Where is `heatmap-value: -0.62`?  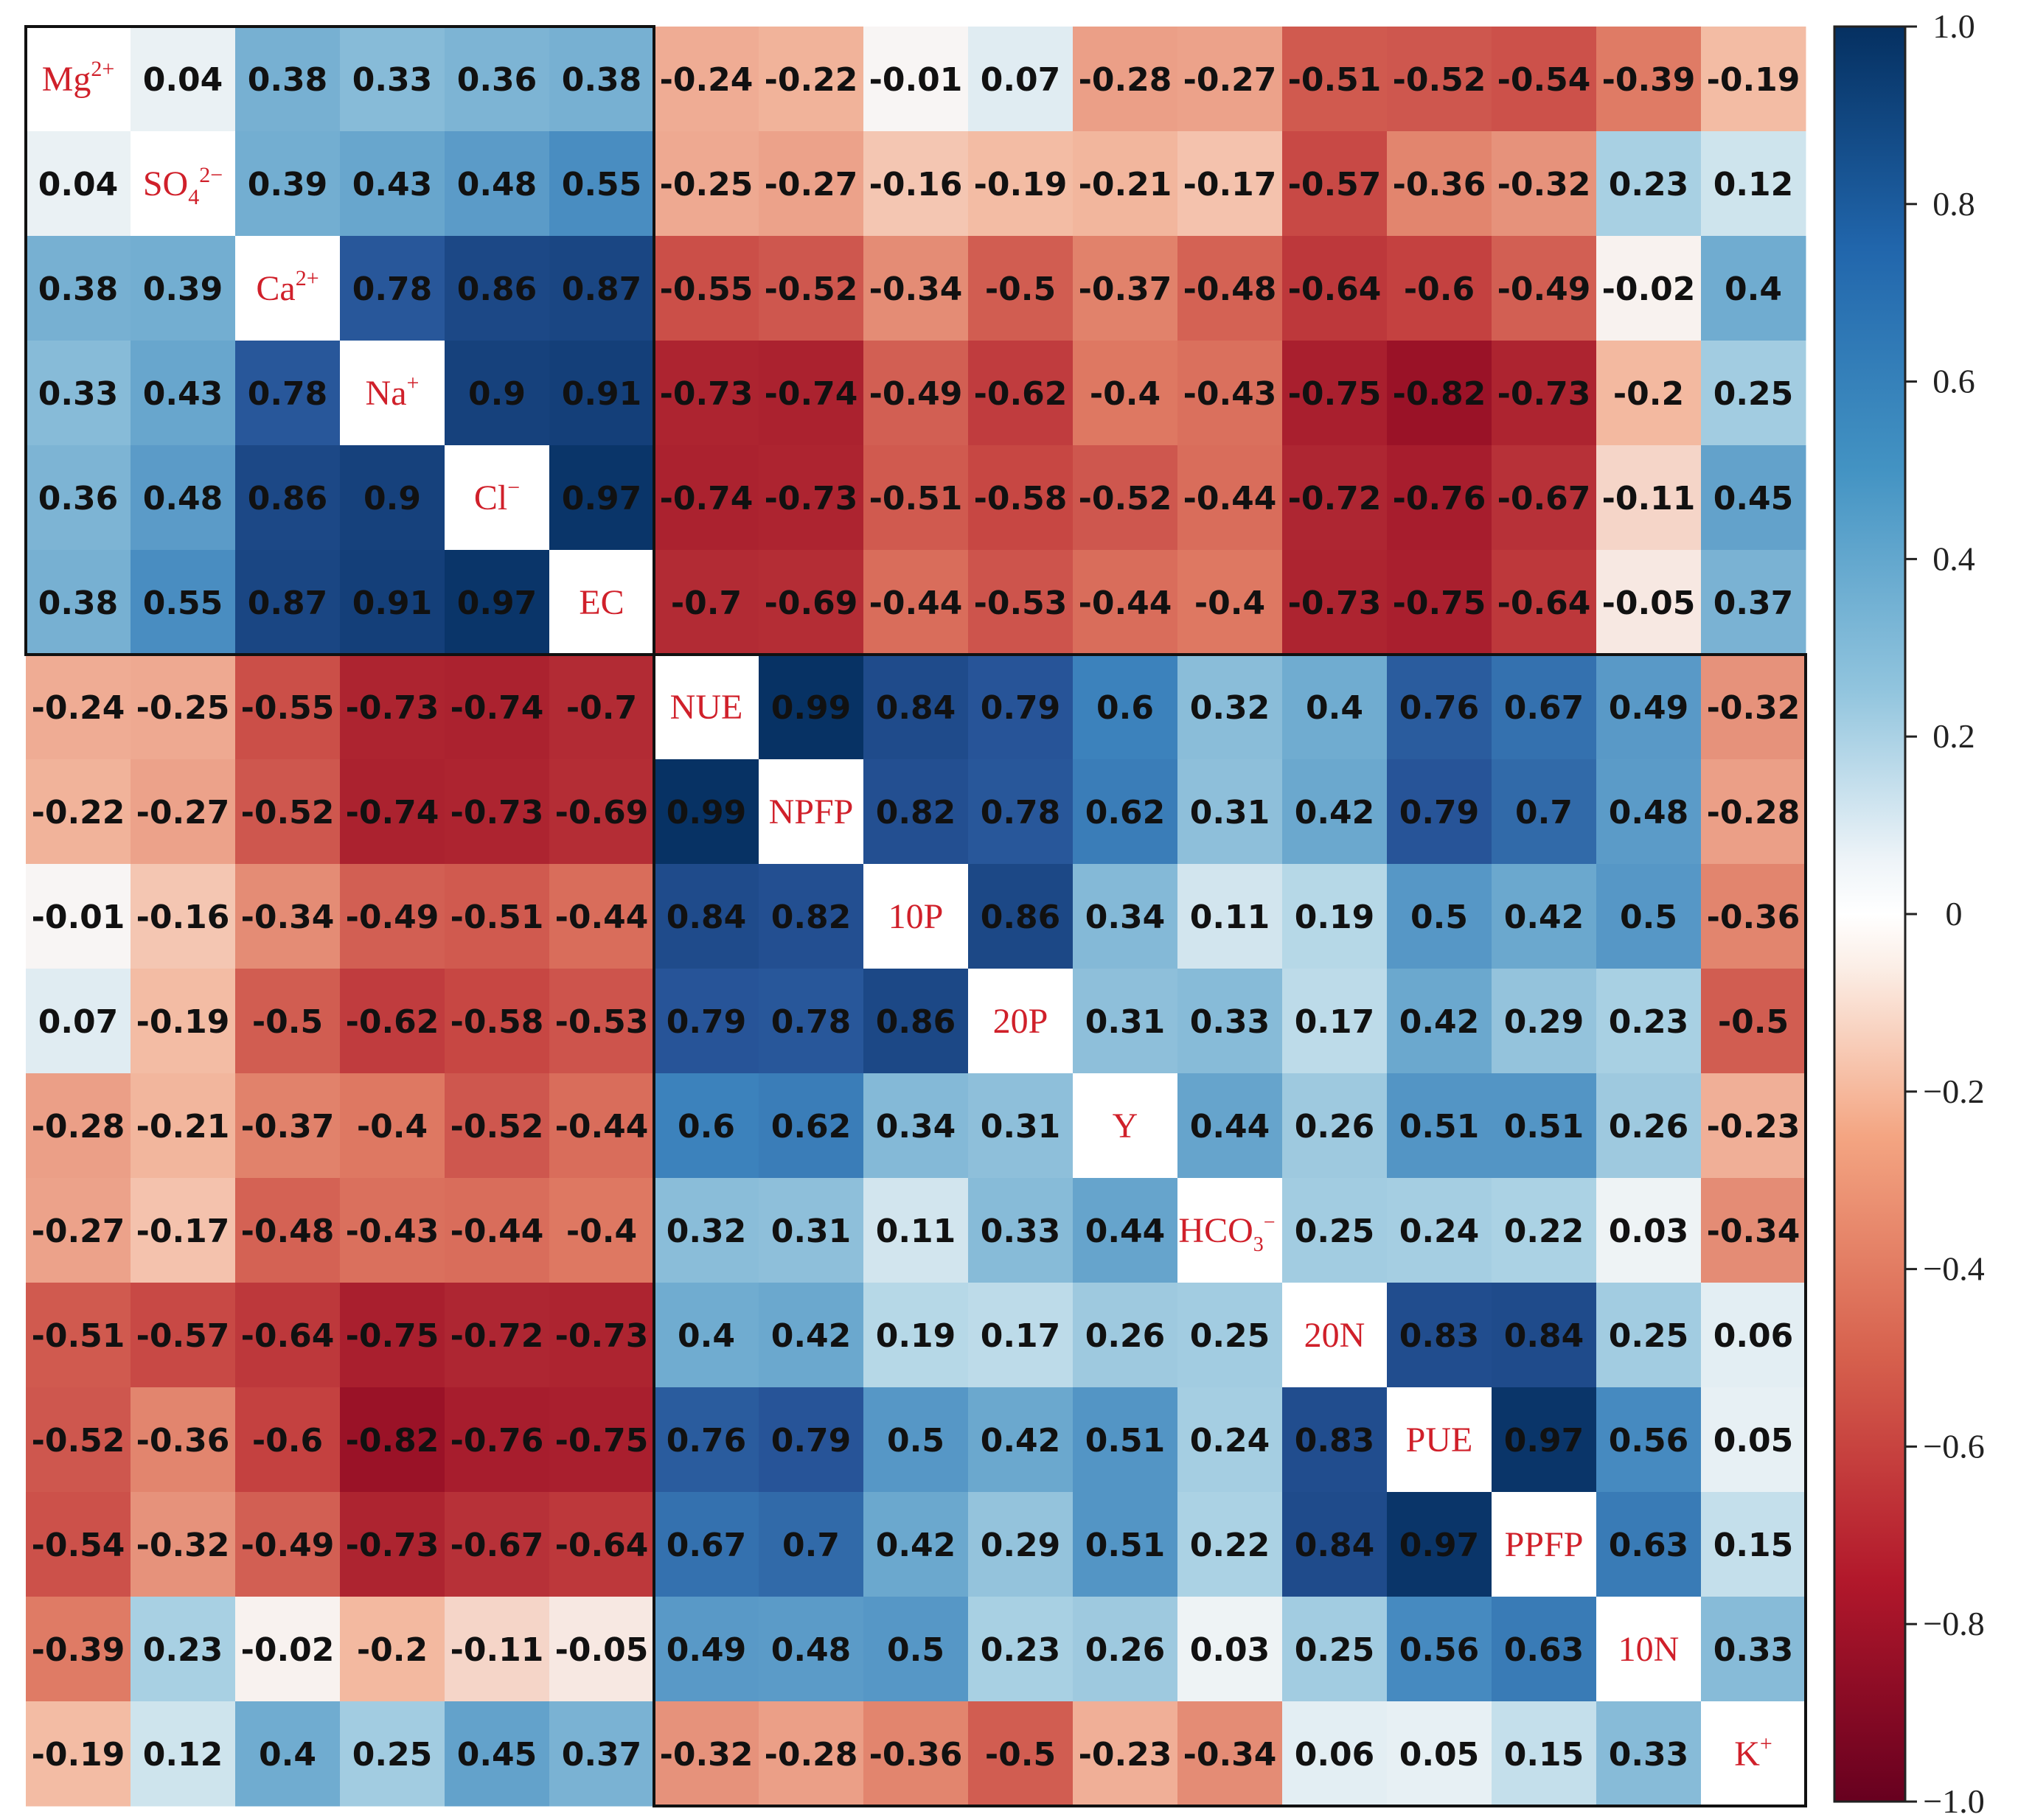
heatmap-value: -0.62 is located at coordinates (1021, 394).